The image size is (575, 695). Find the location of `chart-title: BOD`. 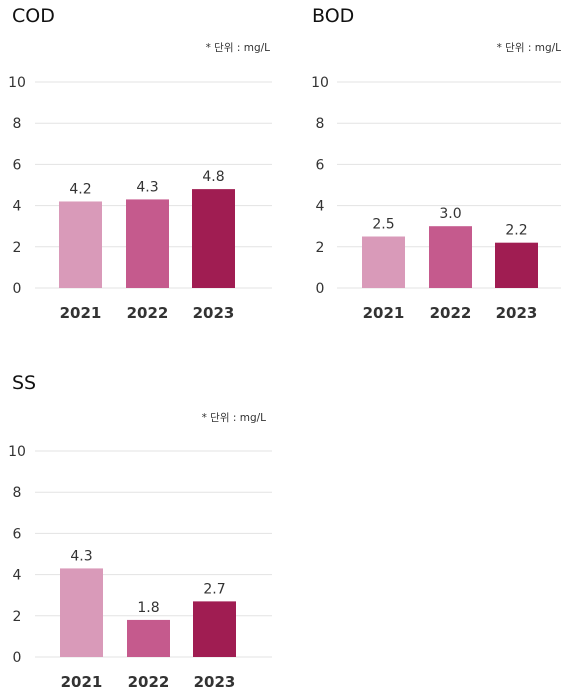

chart-title: BOD is located at coordinates (333, 16).